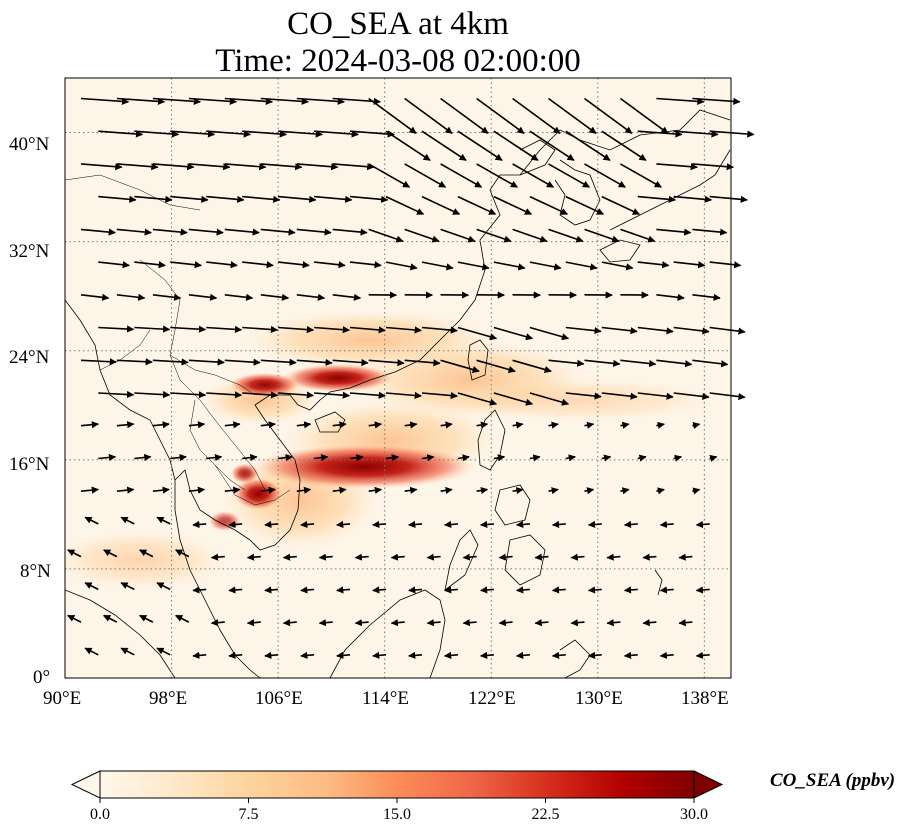 Image resolution: width=916 pixels, height=836 pixels. What do you see at coordinates (29, 357) in the screenshot?
I see `lat-tick-24: 24°N` at bounding box center [29, 357].